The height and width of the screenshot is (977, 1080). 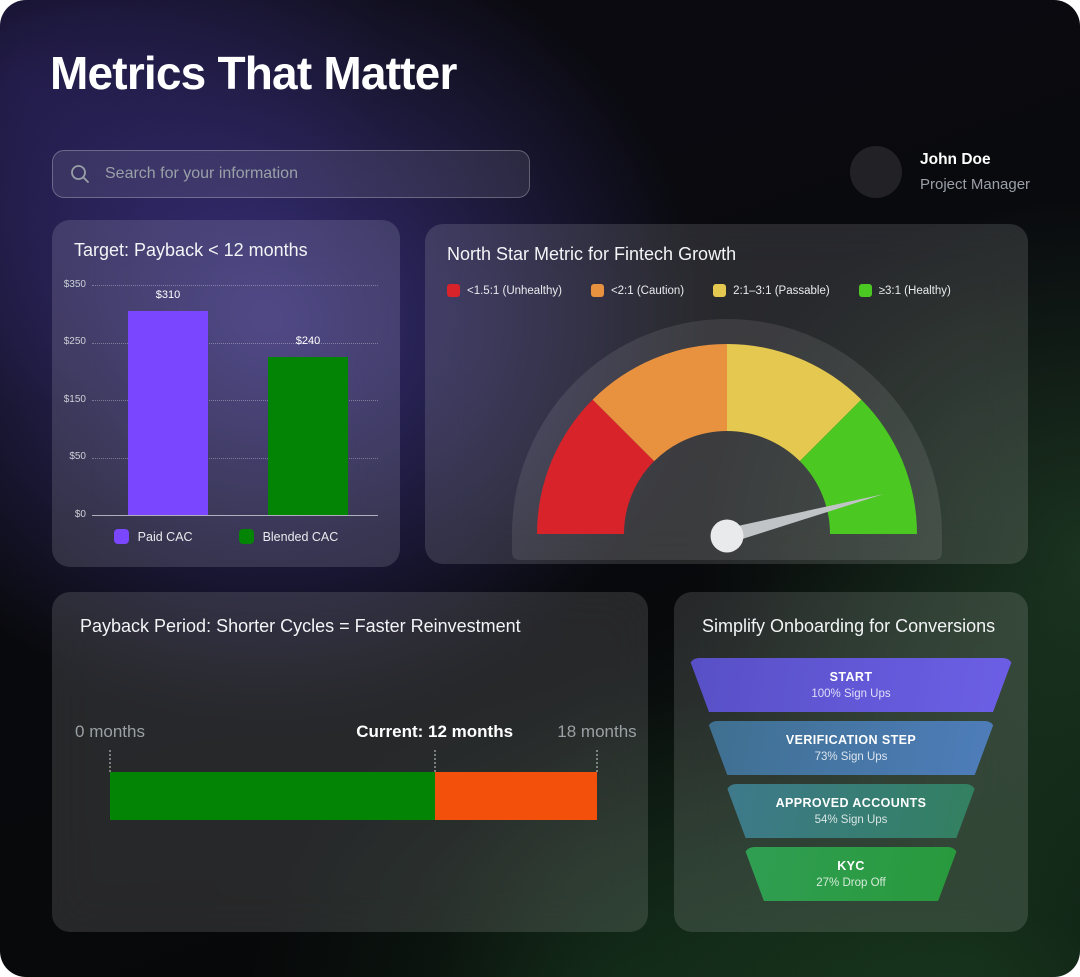 What do you see at coordinates (168, 295) in the screenshot?
I see `cac-bar-value: $310` at bounding box center [168, 295].